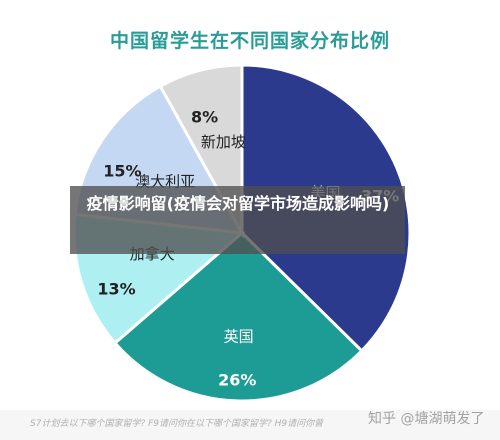 This screenshot has height=440, width=500. I want to click on footer-strip, so click(250, 425).